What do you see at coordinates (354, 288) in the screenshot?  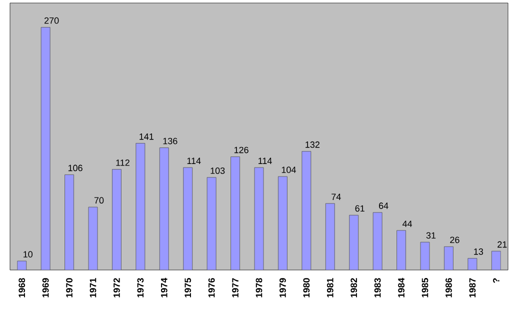 I see `x-tick-label: 1982` at bounding box center [354, 288].